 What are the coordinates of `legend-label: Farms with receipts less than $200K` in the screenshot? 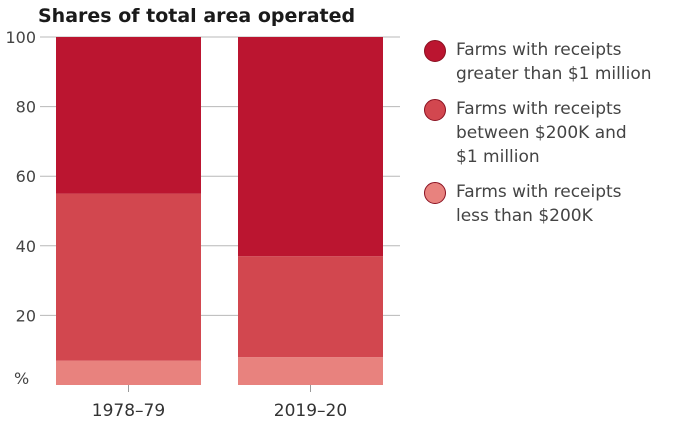 It's located at (539, 204).